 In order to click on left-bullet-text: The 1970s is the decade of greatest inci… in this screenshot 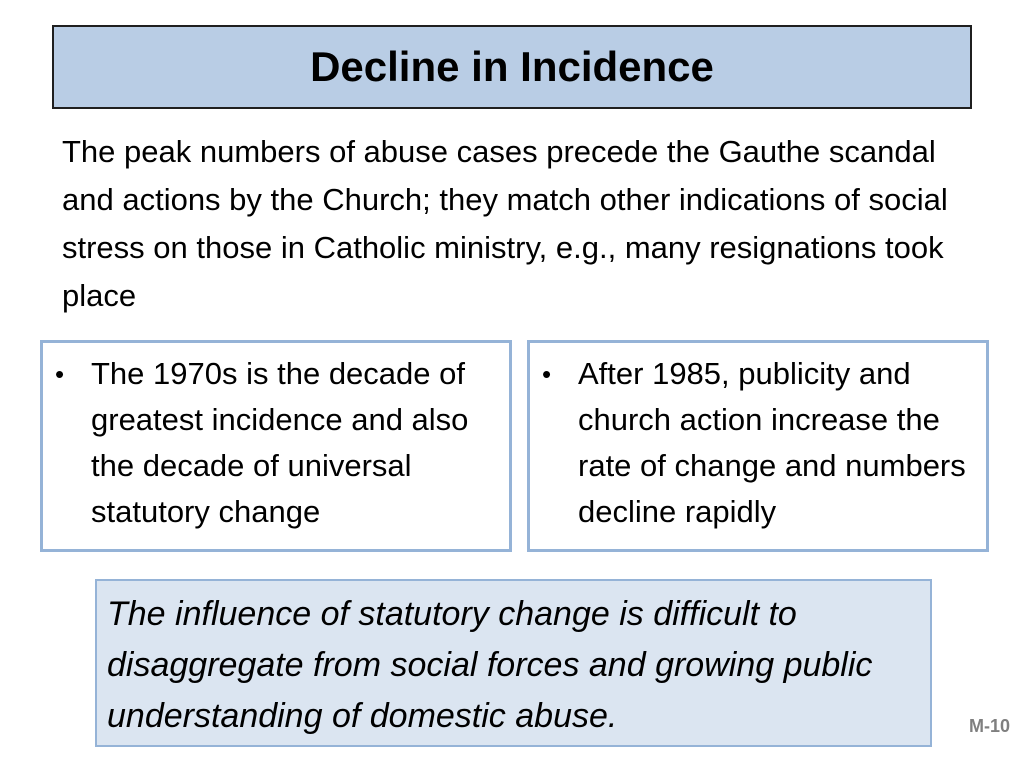, I will do `click(280, 442)`.